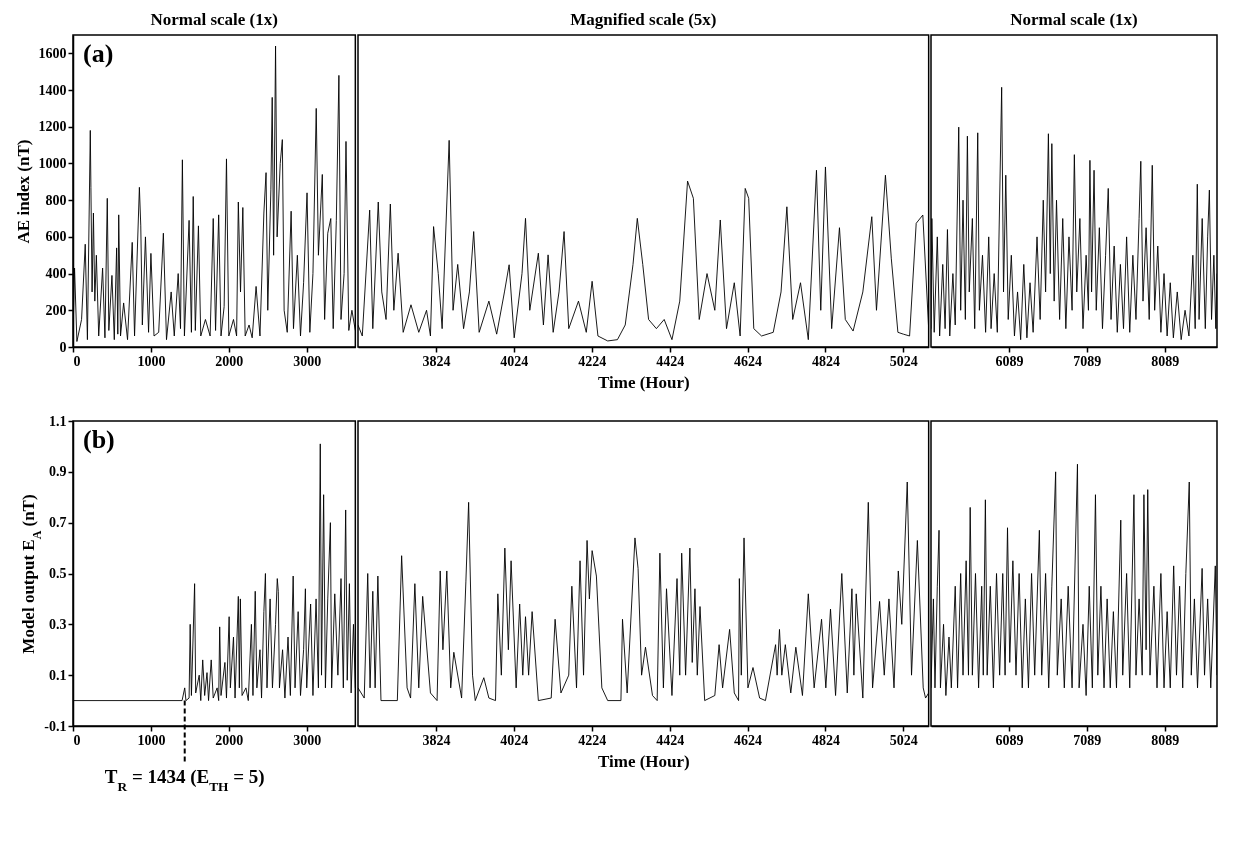 The height and width of the screenshot is (846, 1251). What do you see at coordinates (56, 310) in the screenshot?
I see `y-tick-label: 200` at bounding box center [56, 310].